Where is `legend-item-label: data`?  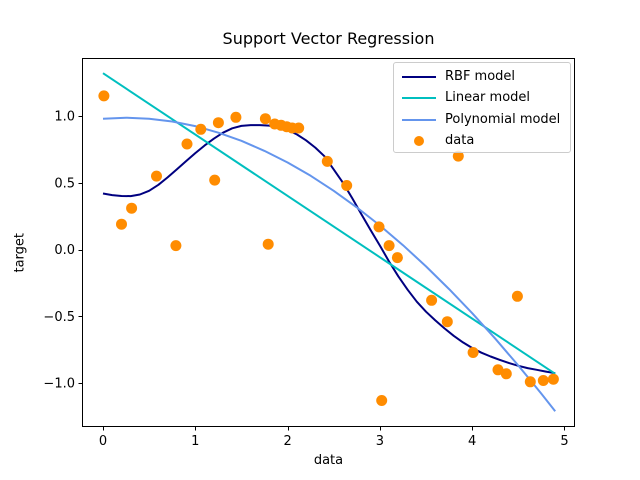
legend-item-label: data is located at coordinates (460, 141).